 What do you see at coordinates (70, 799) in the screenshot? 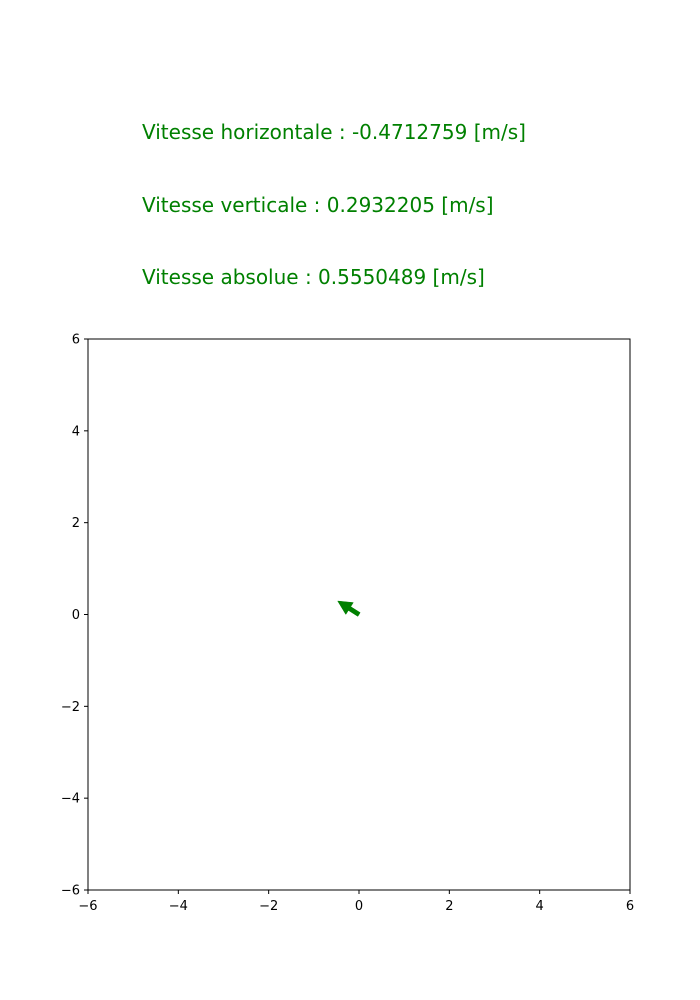
I see `y-tick-label: −4` at bounding box center [70, 799].